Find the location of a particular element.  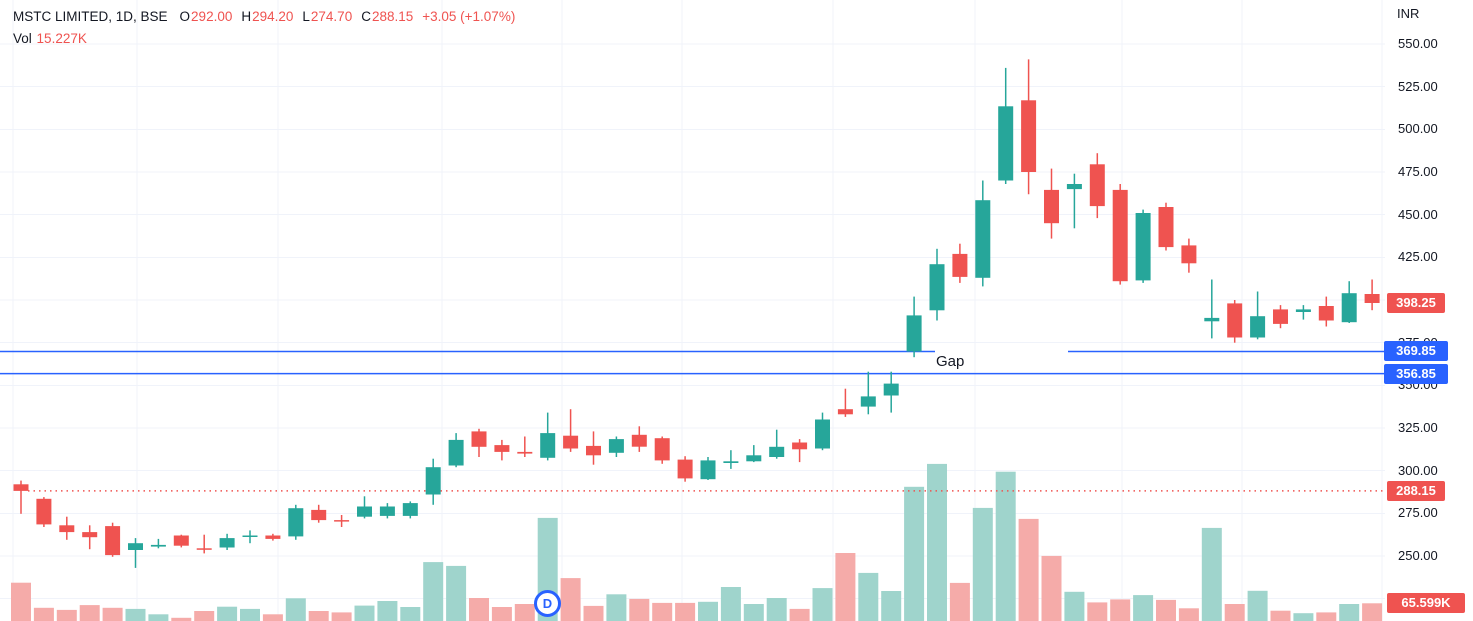

price-tick-label: 250.00 is located at coordinates (1418, 555).